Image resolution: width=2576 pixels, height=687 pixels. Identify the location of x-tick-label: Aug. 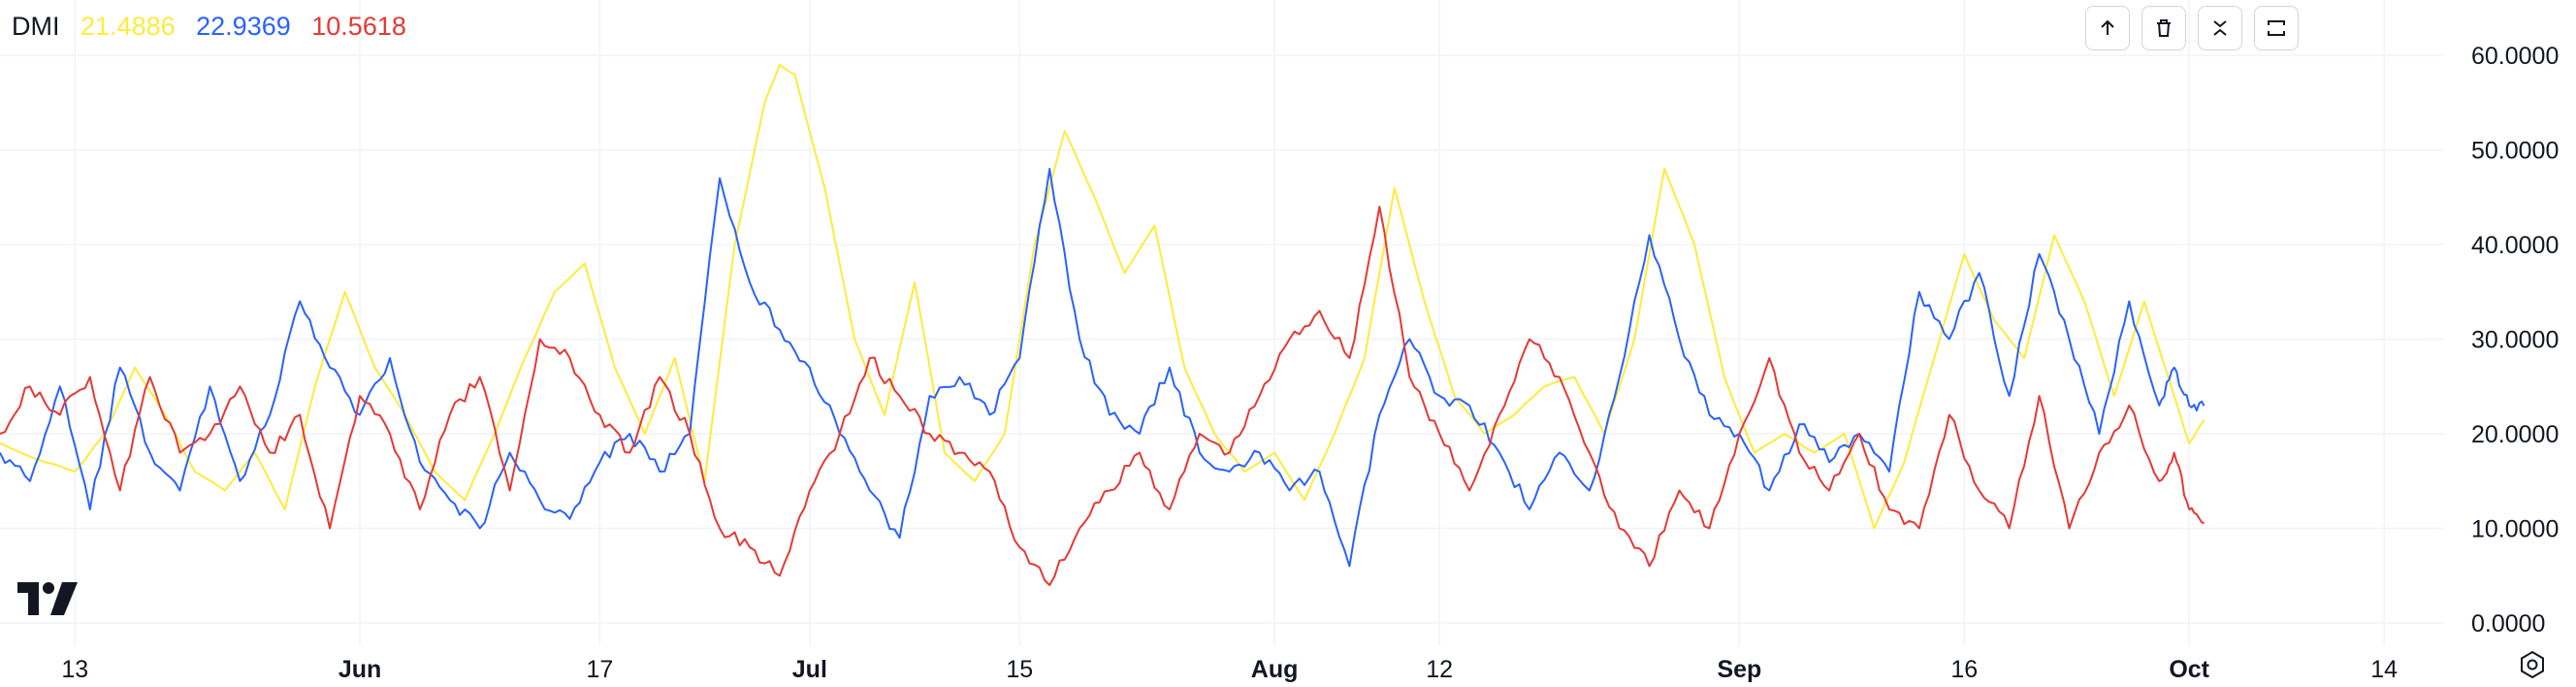
(1275, 669).